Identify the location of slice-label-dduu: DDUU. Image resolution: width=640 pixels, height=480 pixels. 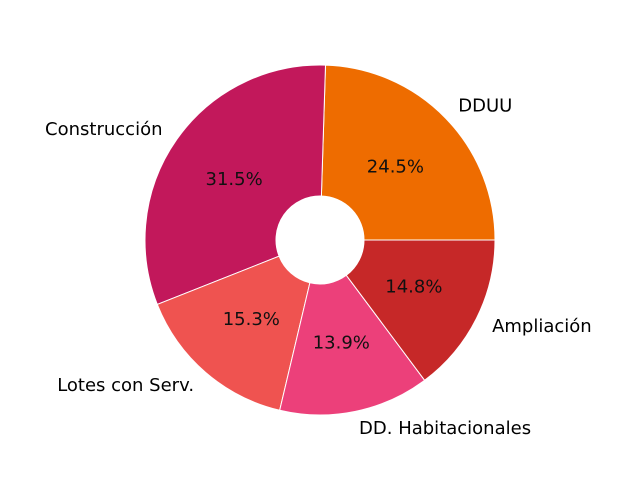
(485, 106).